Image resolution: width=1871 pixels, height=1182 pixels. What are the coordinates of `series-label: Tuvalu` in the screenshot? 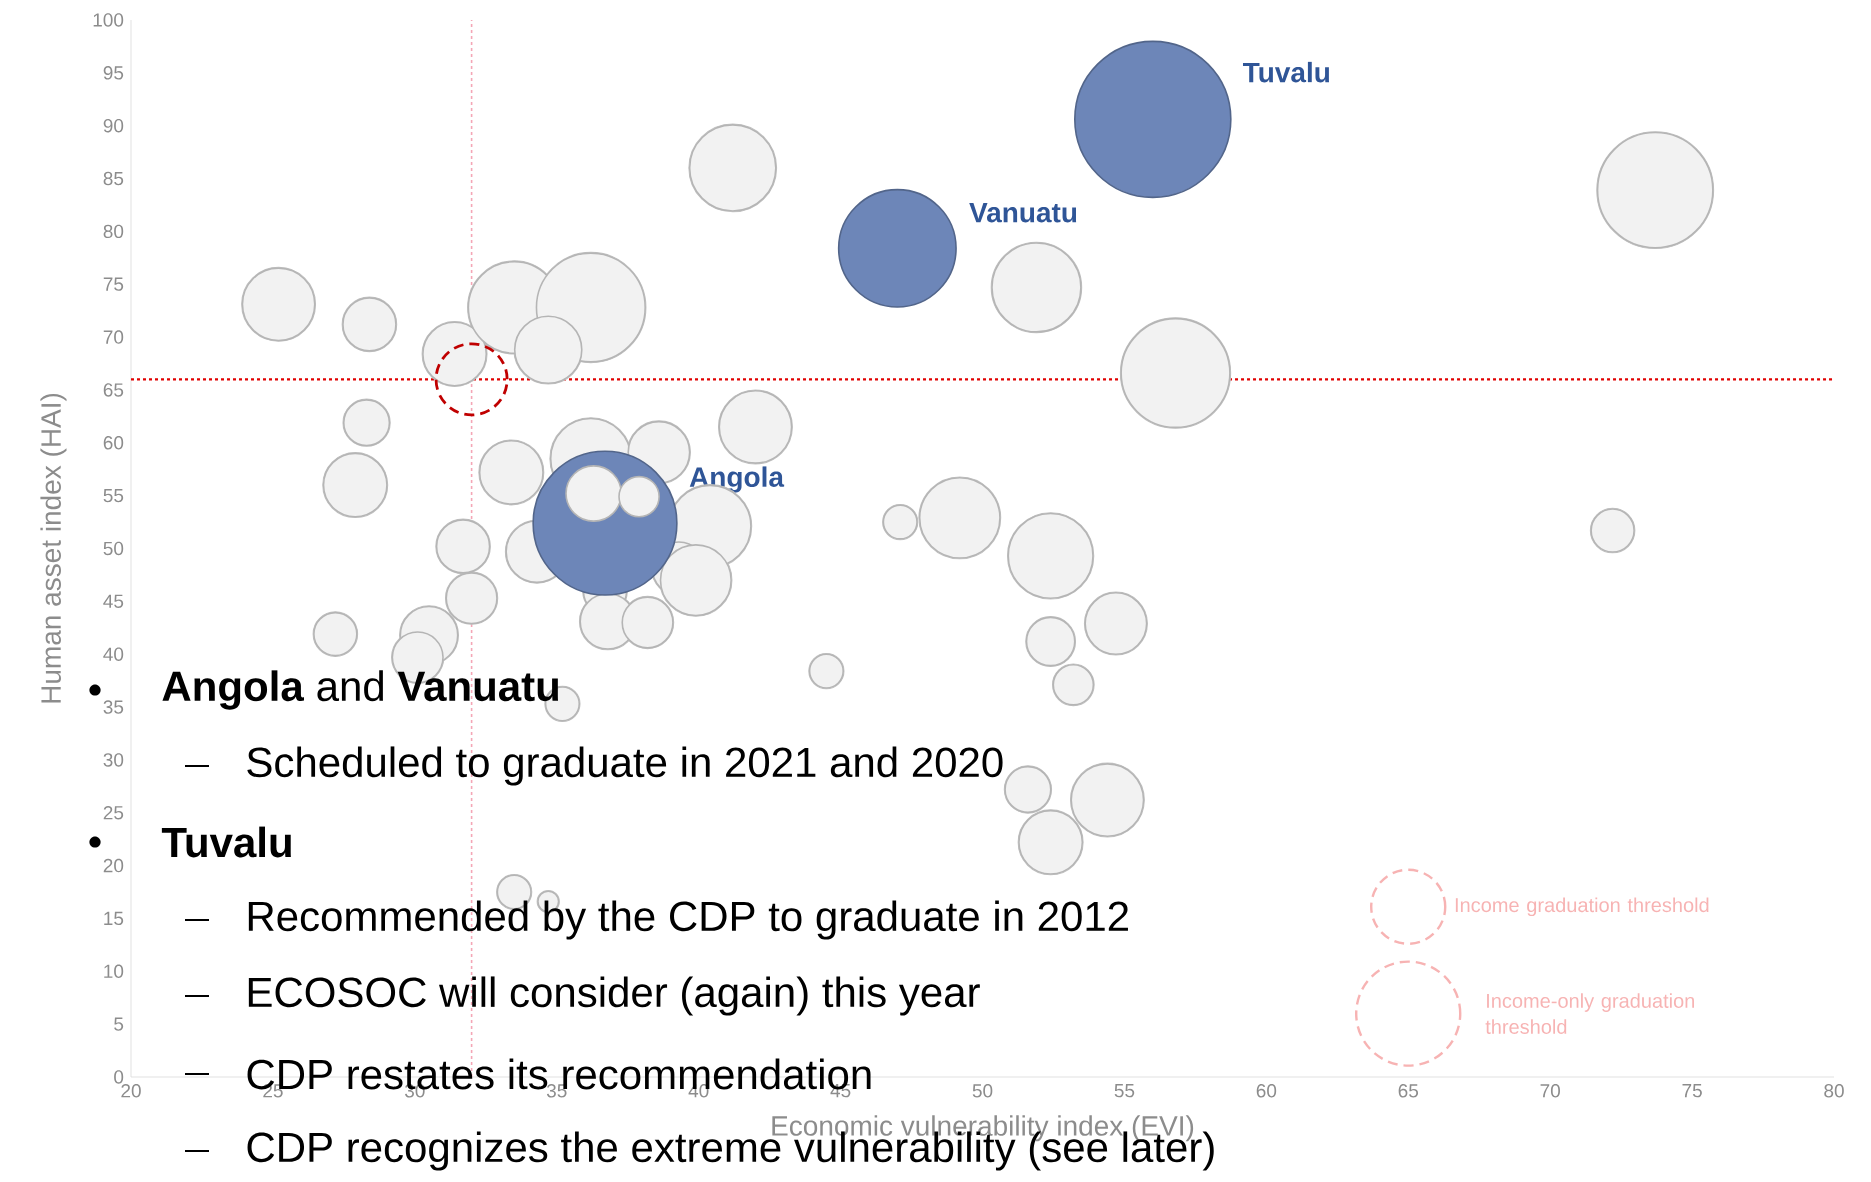 It's located at (1286, 72).